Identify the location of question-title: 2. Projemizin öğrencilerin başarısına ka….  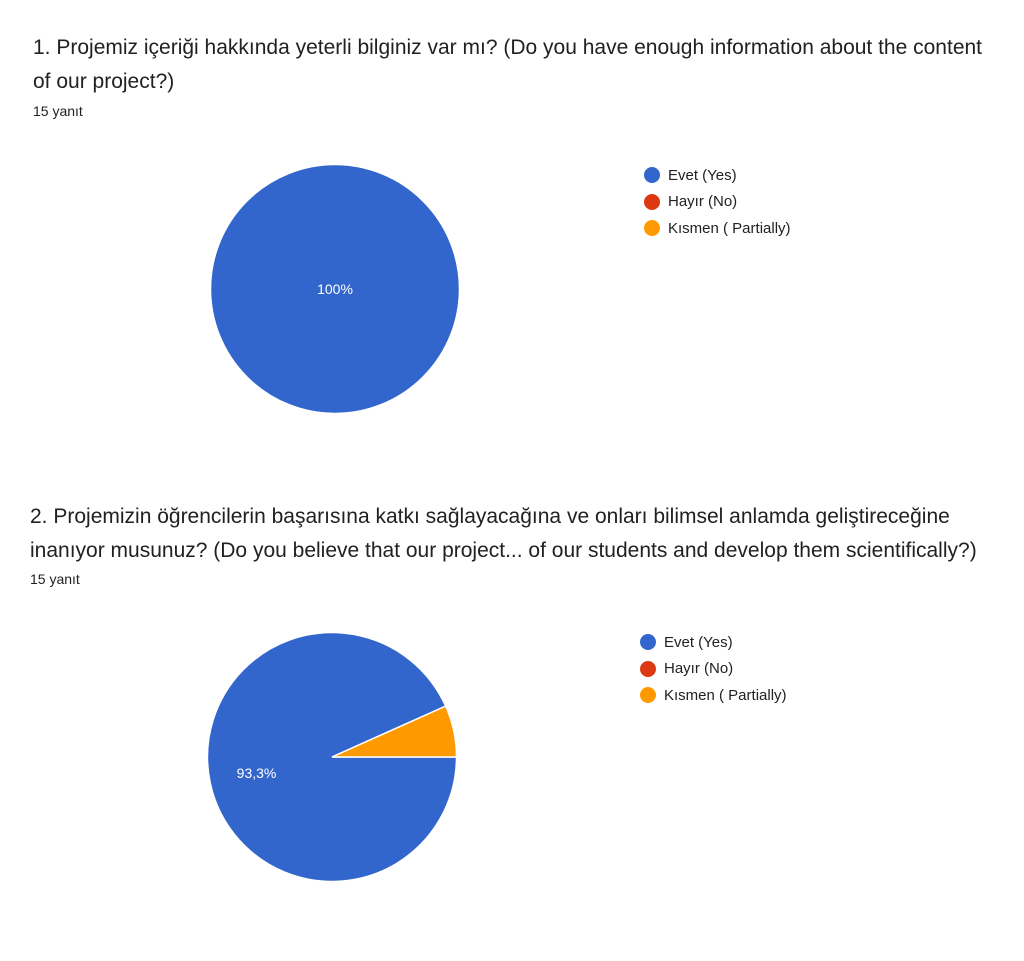
(503, 533).